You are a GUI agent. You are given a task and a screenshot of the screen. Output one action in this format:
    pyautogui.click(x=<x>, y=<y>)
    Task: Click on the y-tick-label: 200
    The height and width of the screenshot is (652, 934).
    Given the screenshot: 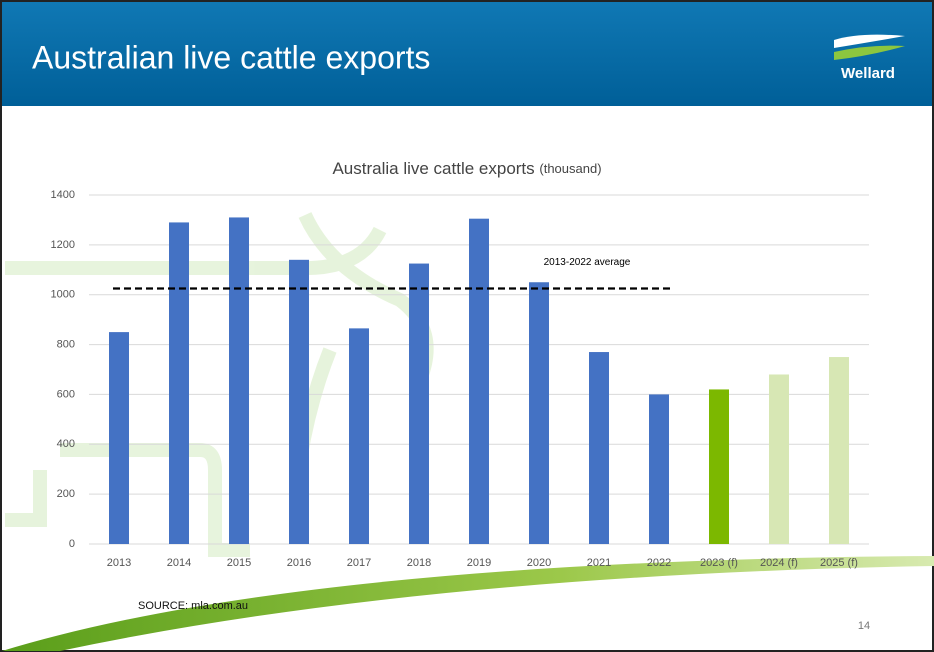 What is the action you would take?
    pyautogui.click(x=66, y=494)
    